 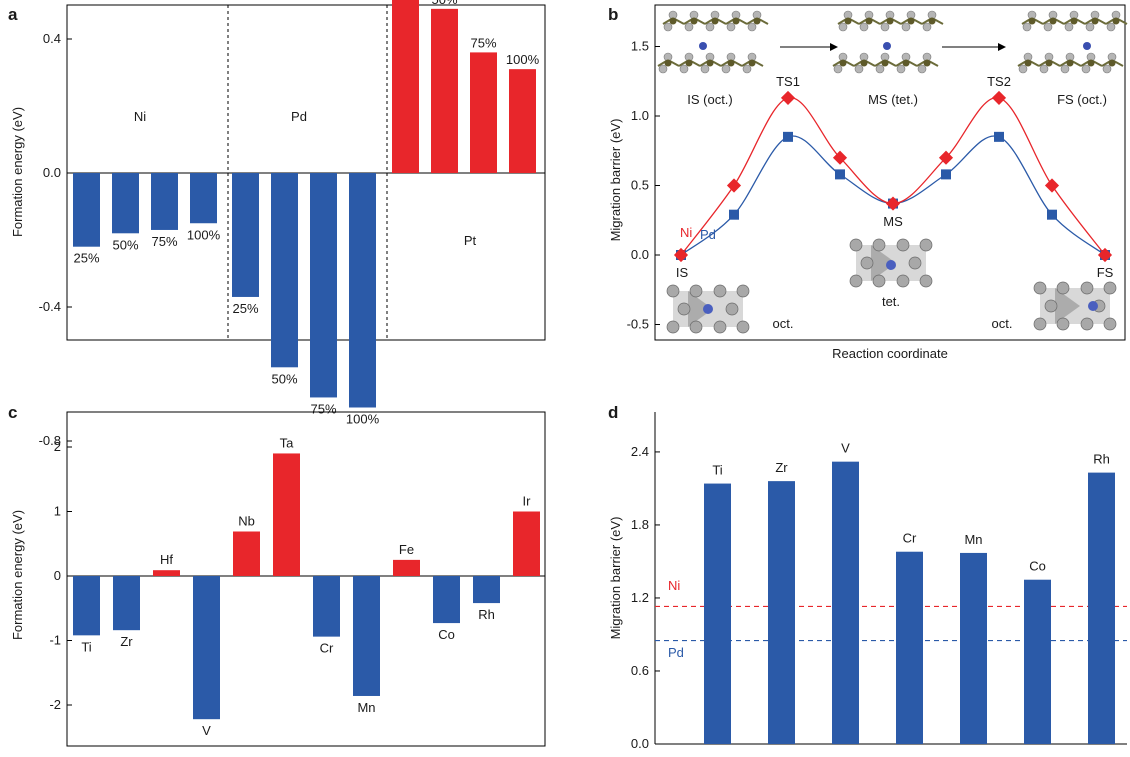 What do you see at coordinates (613, 14) in the screenshot?
I see `panel-b-letter: b` at bounding box center [613, 14].